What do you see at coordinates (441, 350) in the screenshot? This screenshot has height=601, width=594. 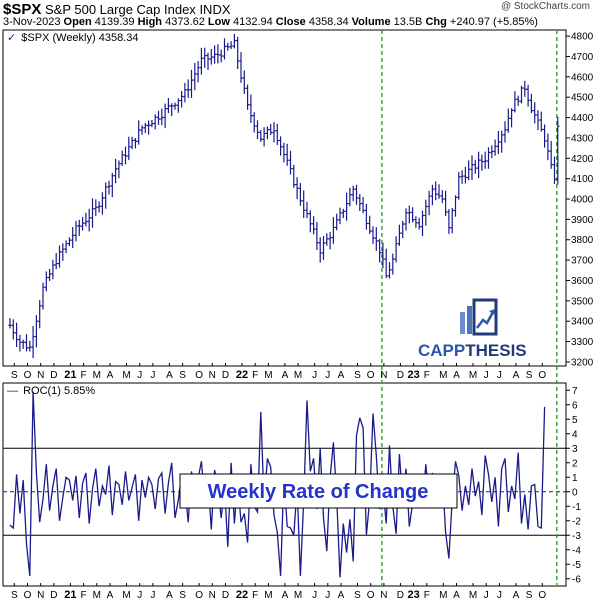 I see `logo-cap: CAPP` at bounding box center [441, 350].